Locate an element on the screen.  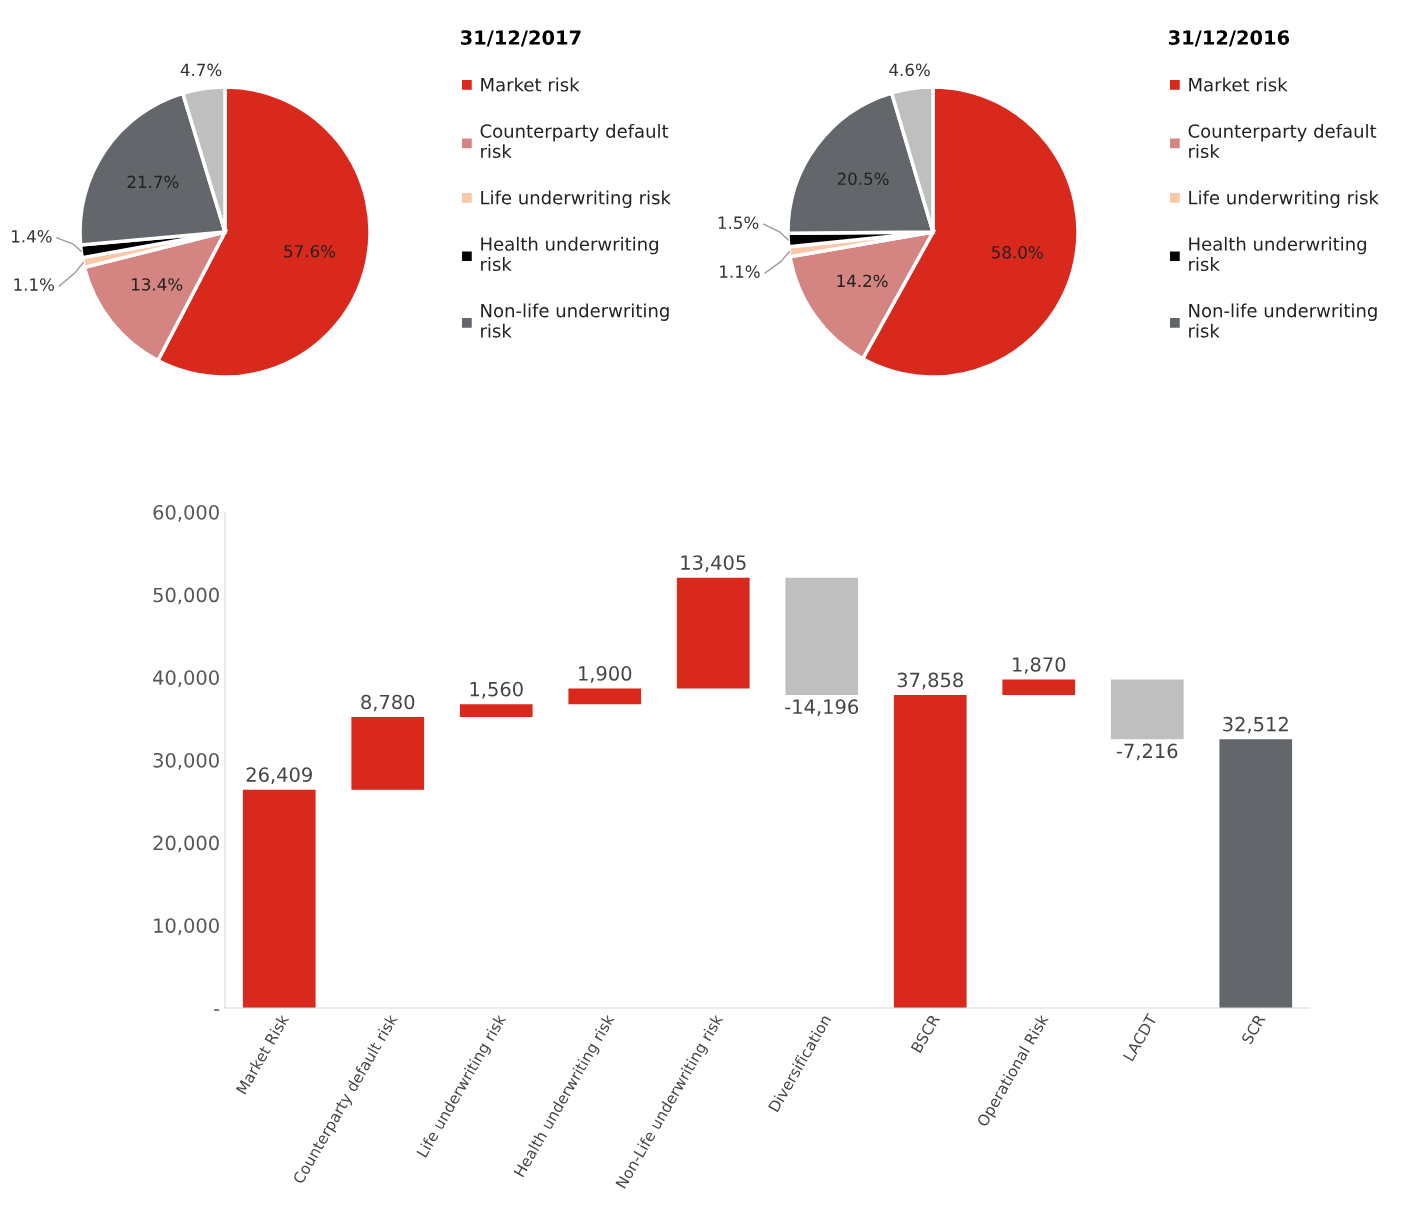
data-label: 37,858 is located at coordinates (930, 681).